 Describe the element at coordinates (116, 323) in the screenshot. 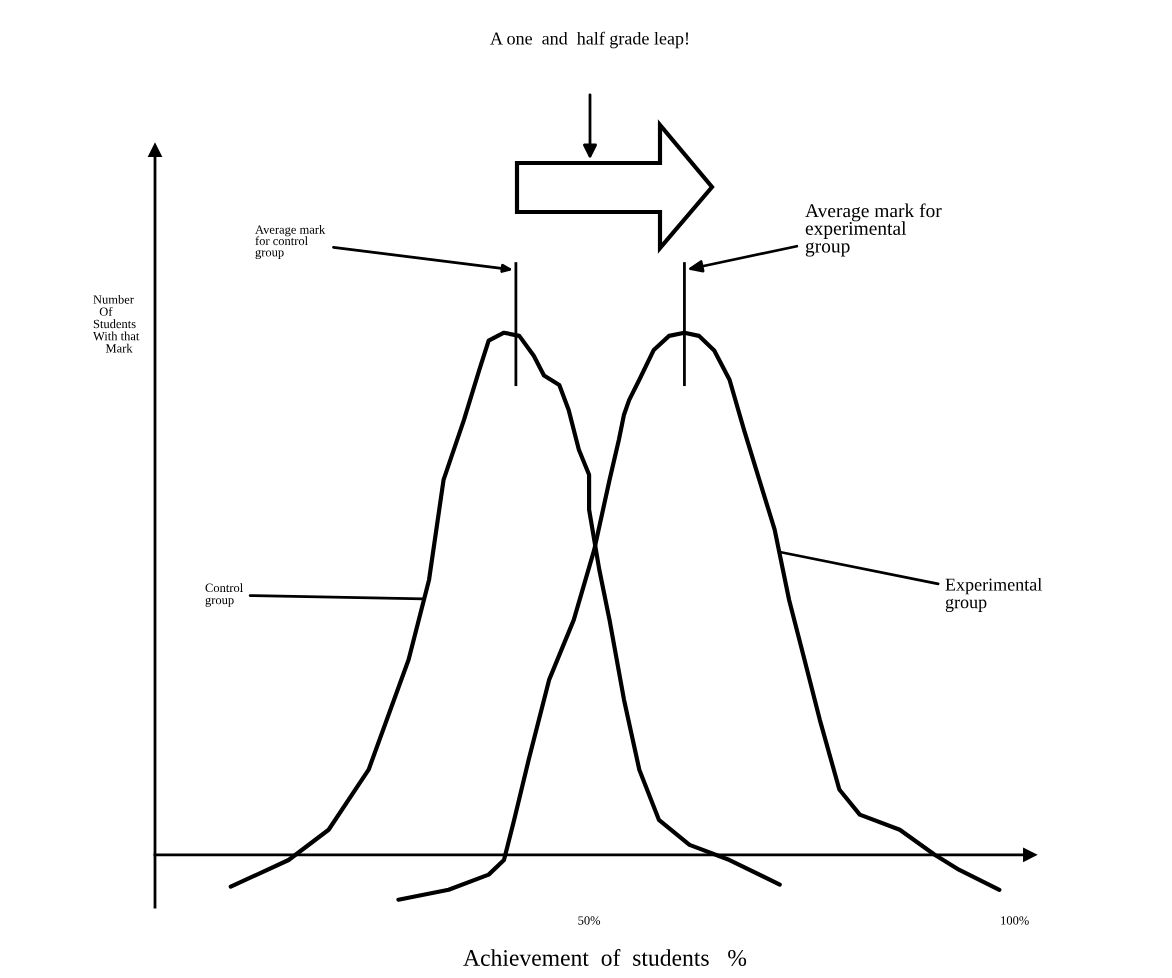

I see `y-axis-title: Number Of Students With that Mark` at that location.